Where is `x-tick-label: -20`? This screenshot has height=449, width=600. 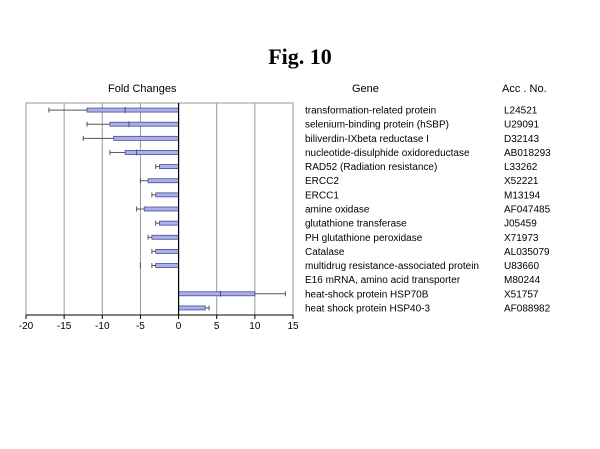
x-tick-label: -20 is located at coordinates (26, 326).